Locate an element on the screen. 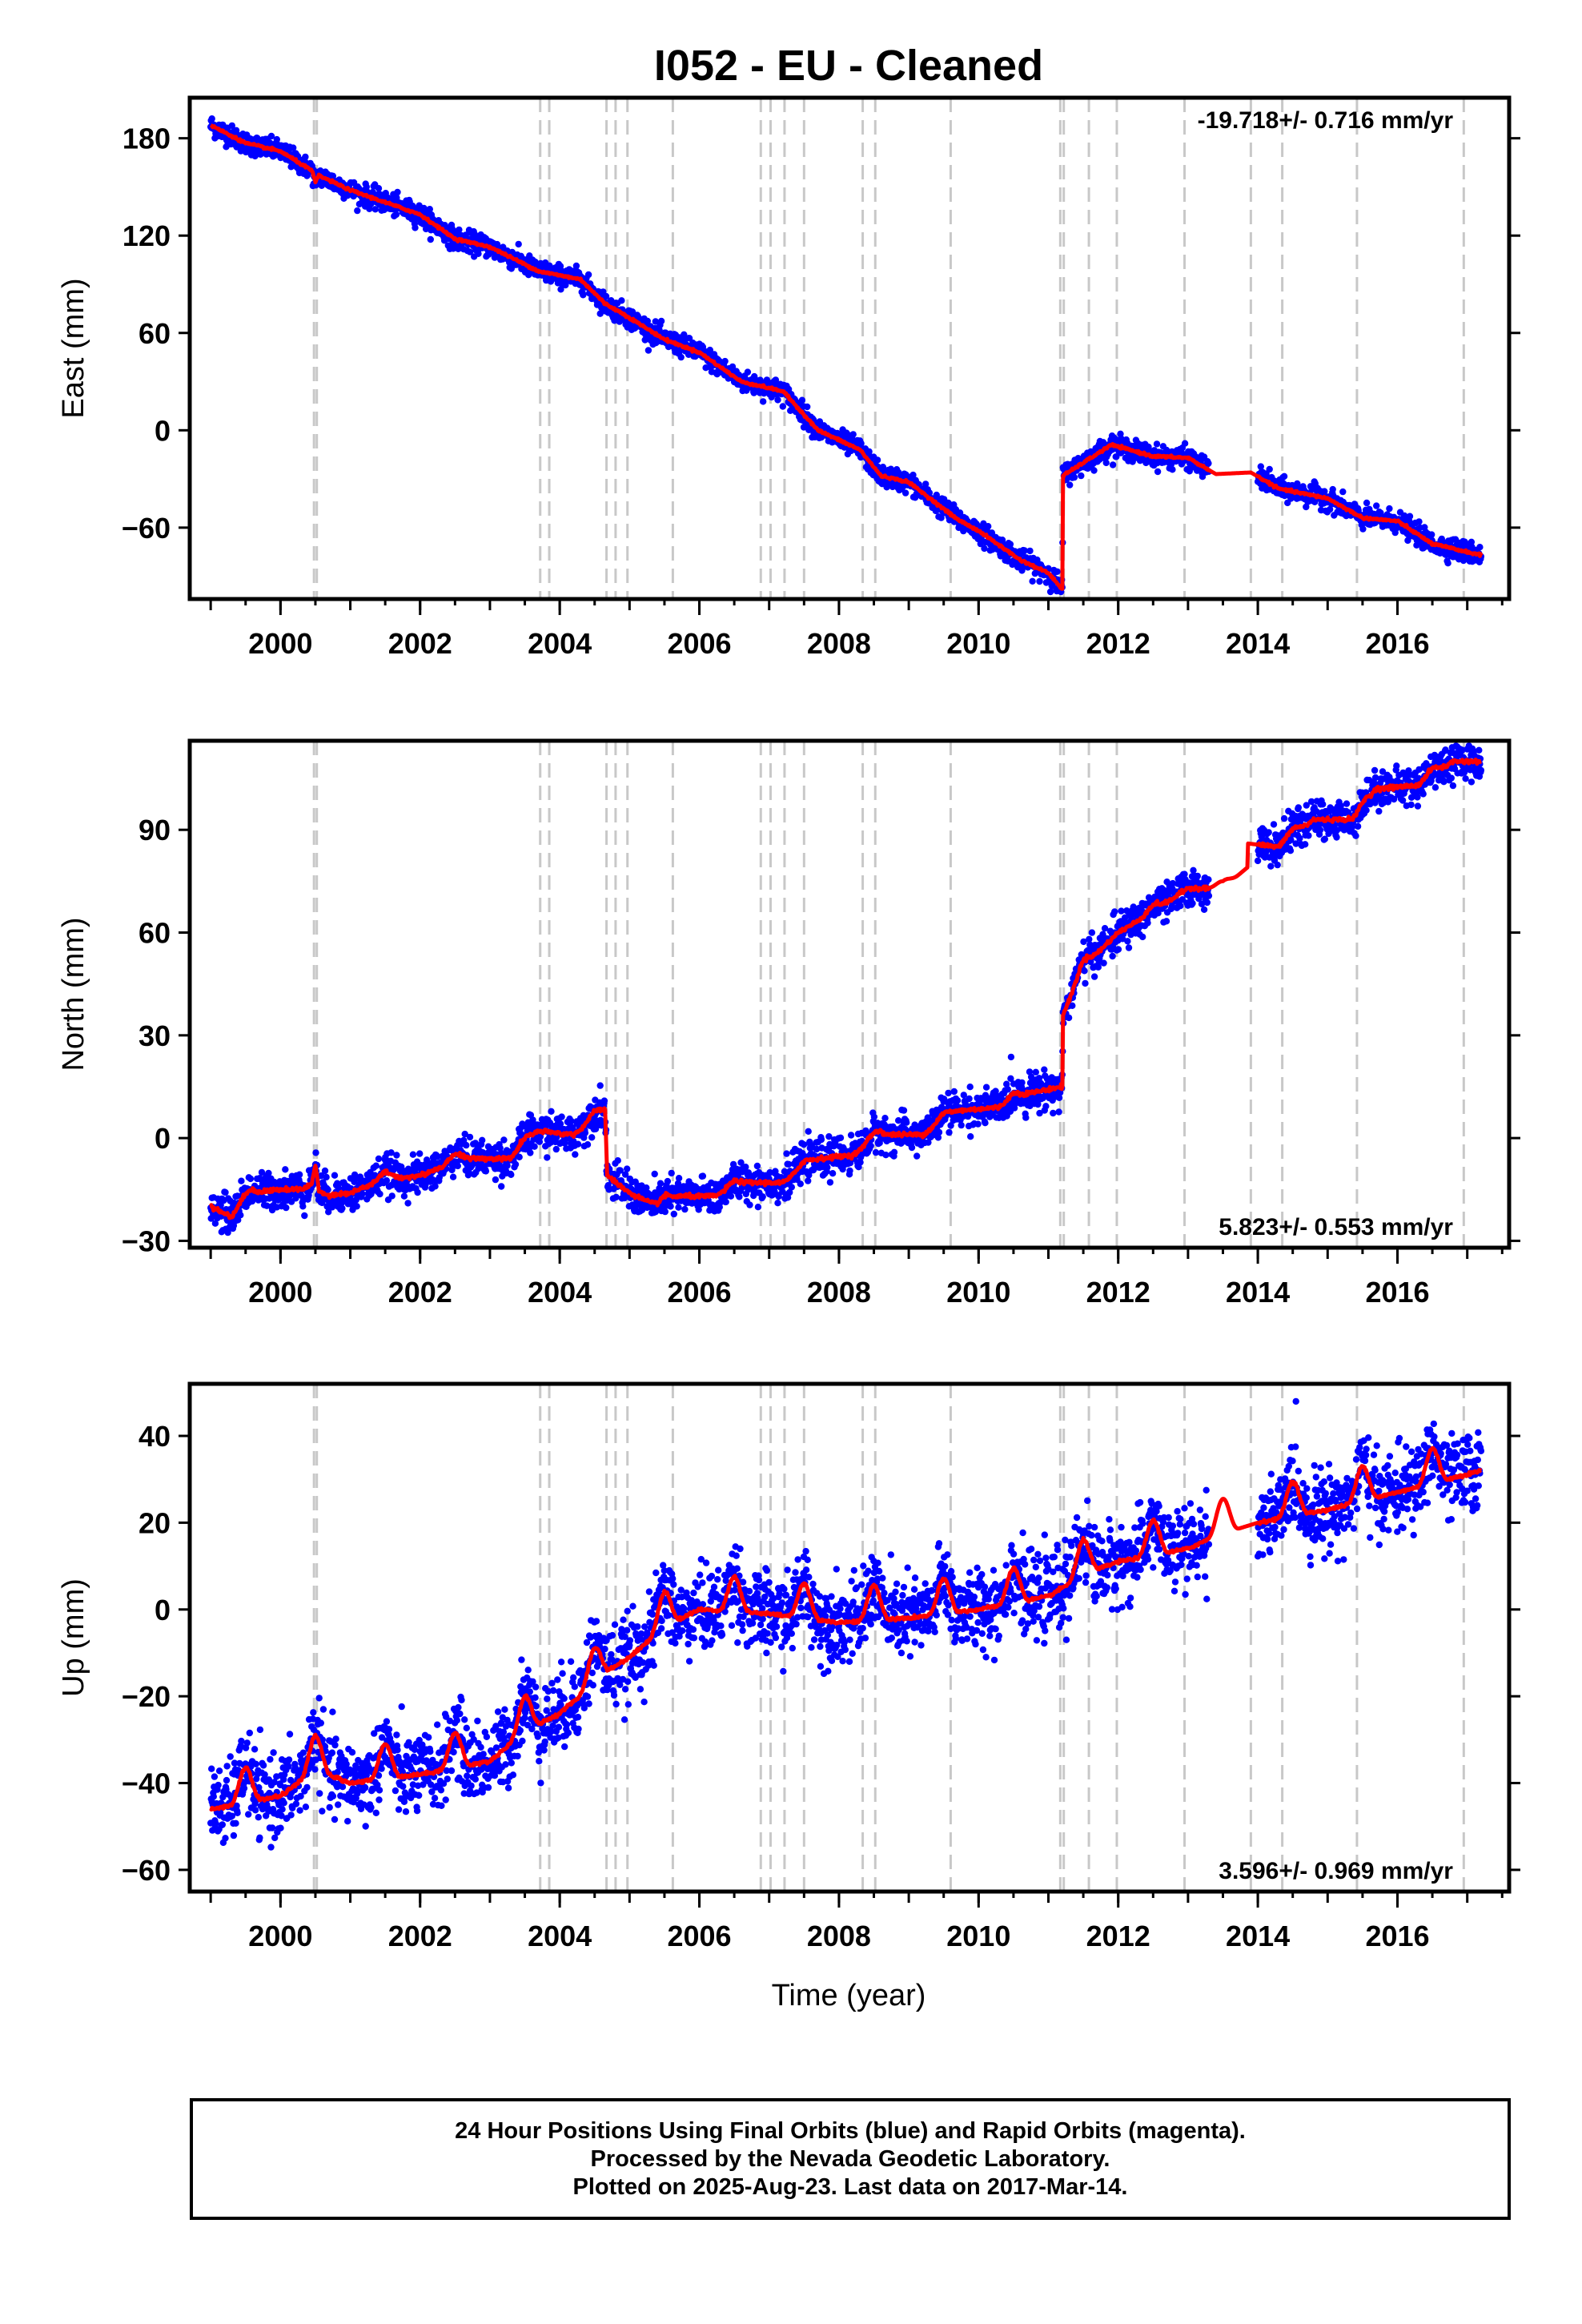 The width and height of the screenshot is (1582, 2324). y-axis-label: North (mm) is located at coordinates (74, 994).